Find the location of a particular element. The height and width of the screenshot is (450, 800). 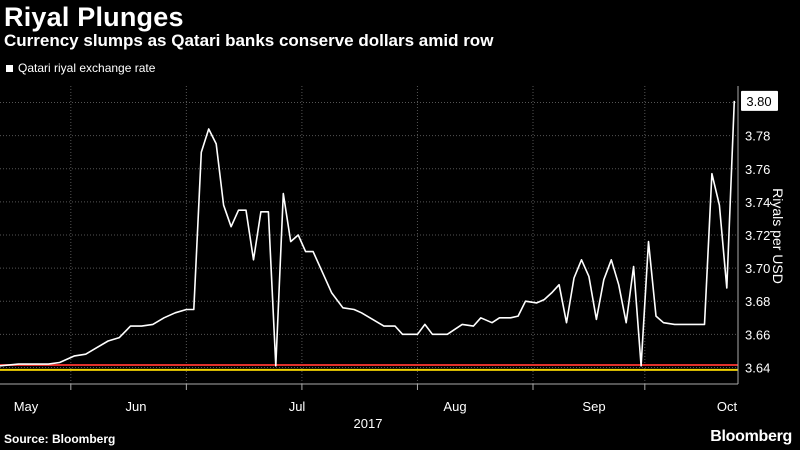

x-tick-label: Oct is located at coordinates (727, 406).